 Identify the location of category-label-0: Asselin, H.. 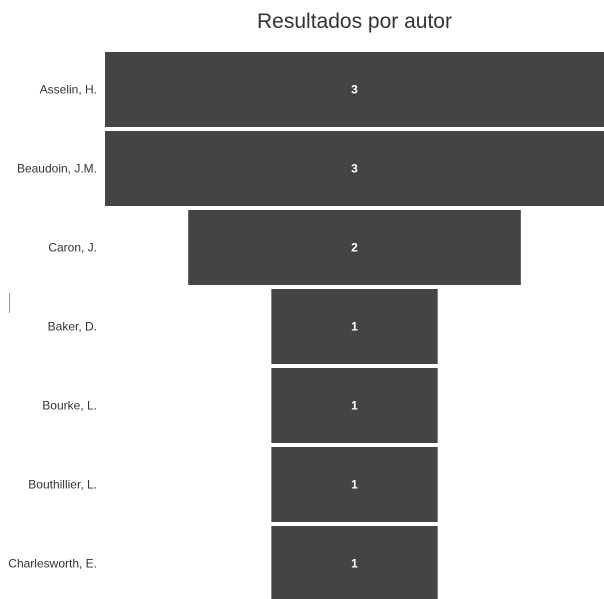
(68, 90).